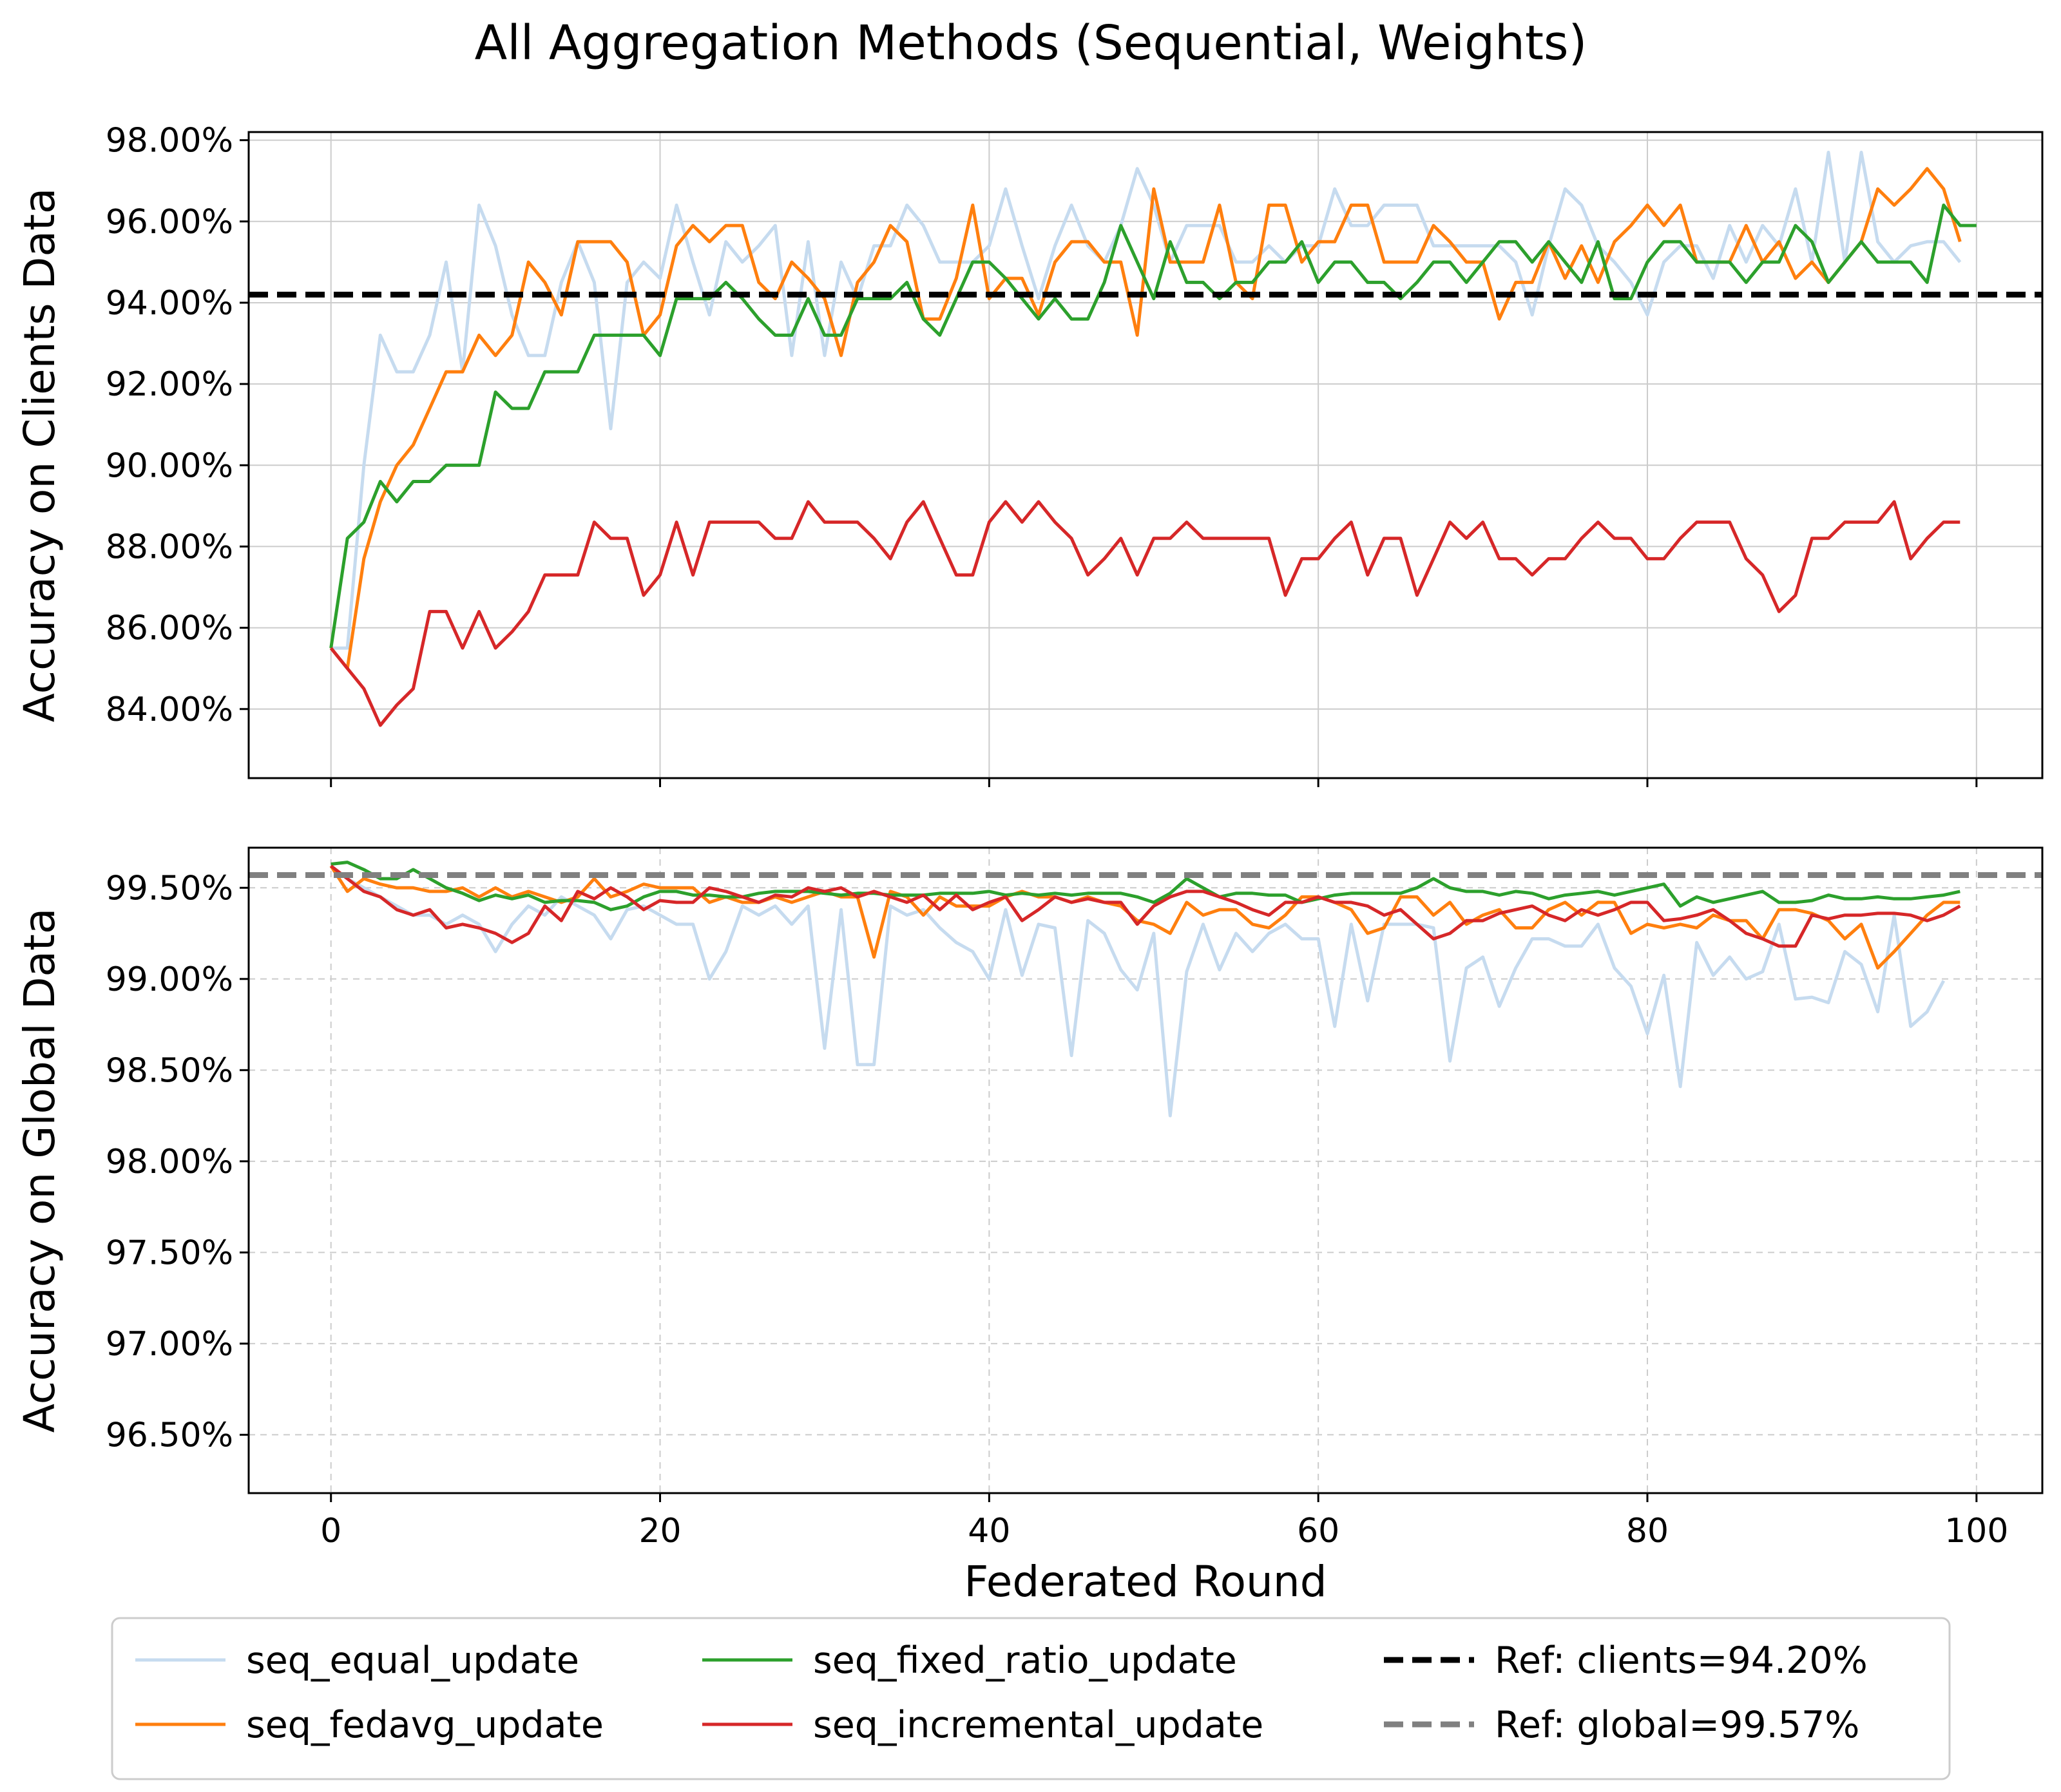 The image size is (2061, 1792). What do you see at coordinates (659, 1531) in the screenshot?
I see `x-tick-label: 20` at bounding box center [659, 1531].